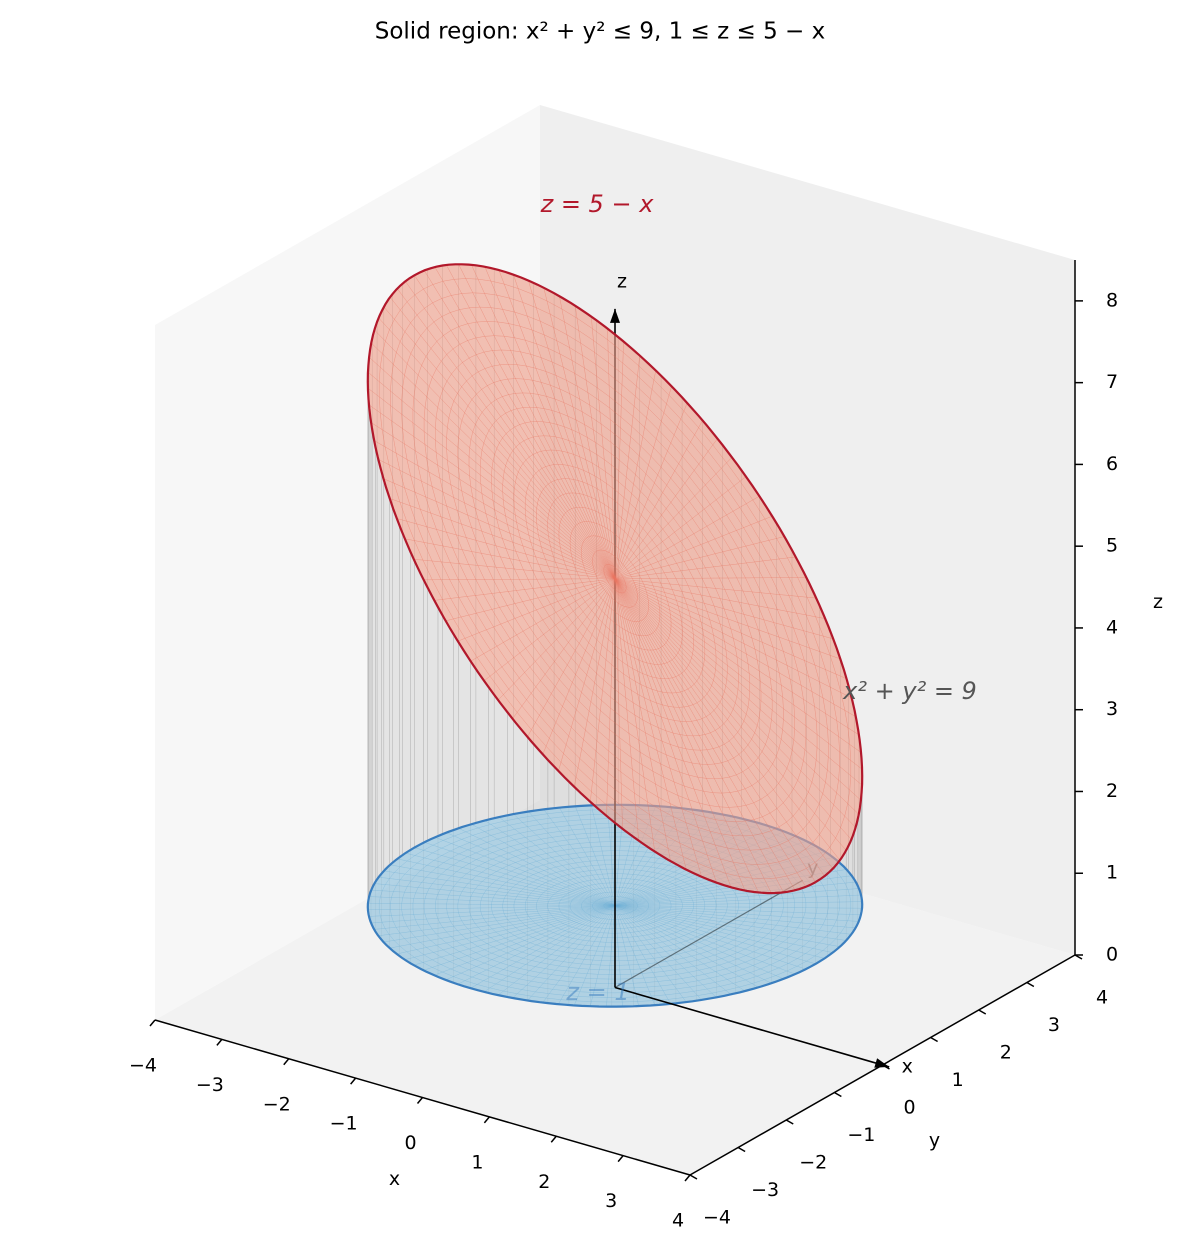 The height and width of the screenshot is (1260, 1200). I want to click on z-arrow-label: z, so click(622, 281).